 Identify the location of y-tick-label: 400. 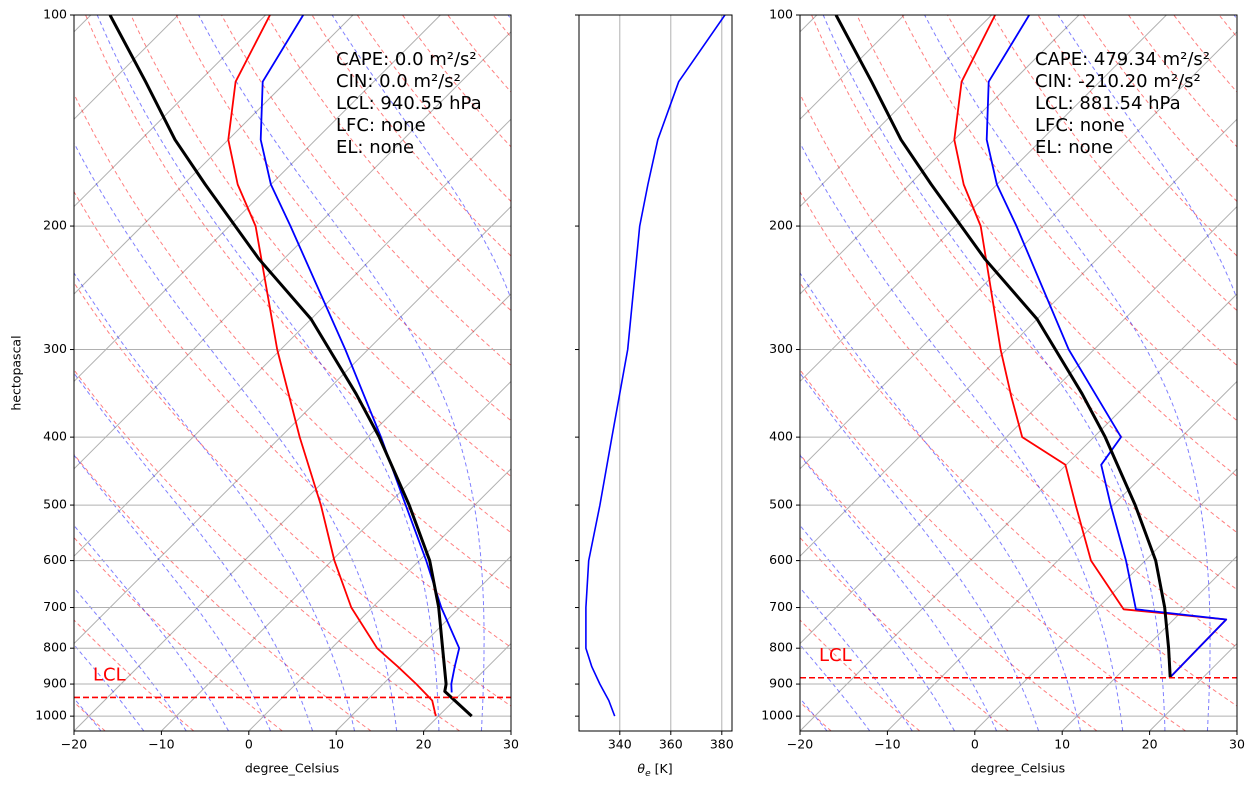
(781, 436).